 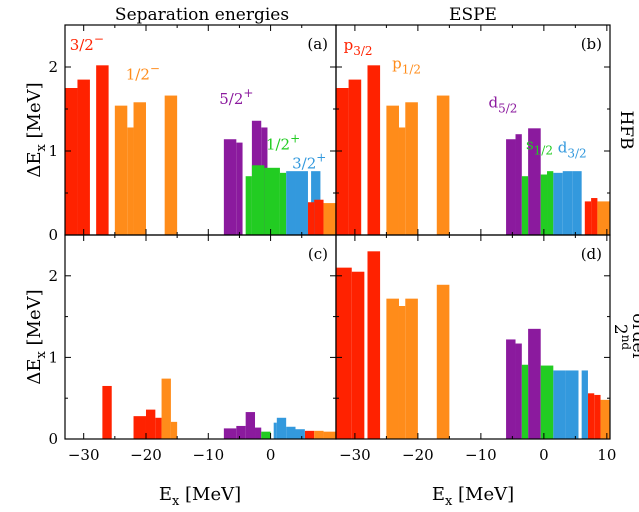 I want to click on series-label: p3/2, so click(x=358, y=47).